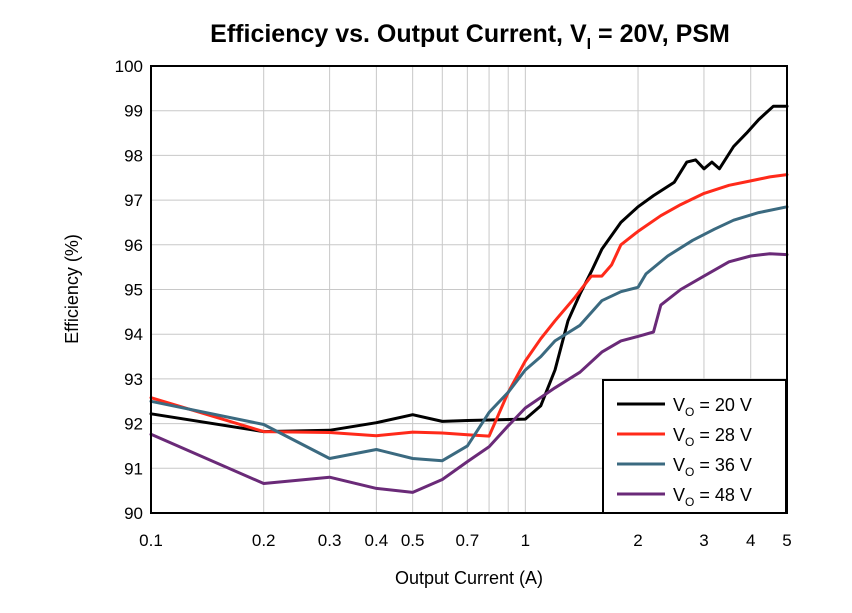 The height and width of the screenshot is (613, 852). What do you see at coordinates (129, 66) in the screenshot?
I see `y-tick-label: 100` at bounding box center [129, 66].